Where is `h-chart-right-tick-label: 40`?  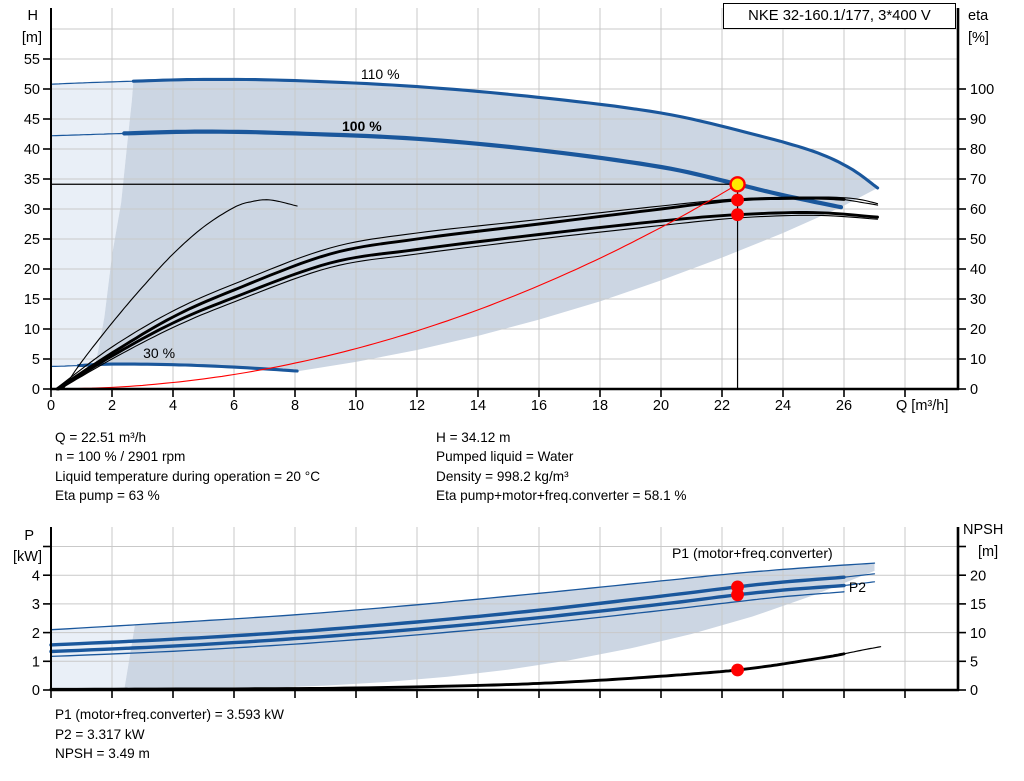
h-chart-right-tick-label: 40 is located at coordinates (978, 270).